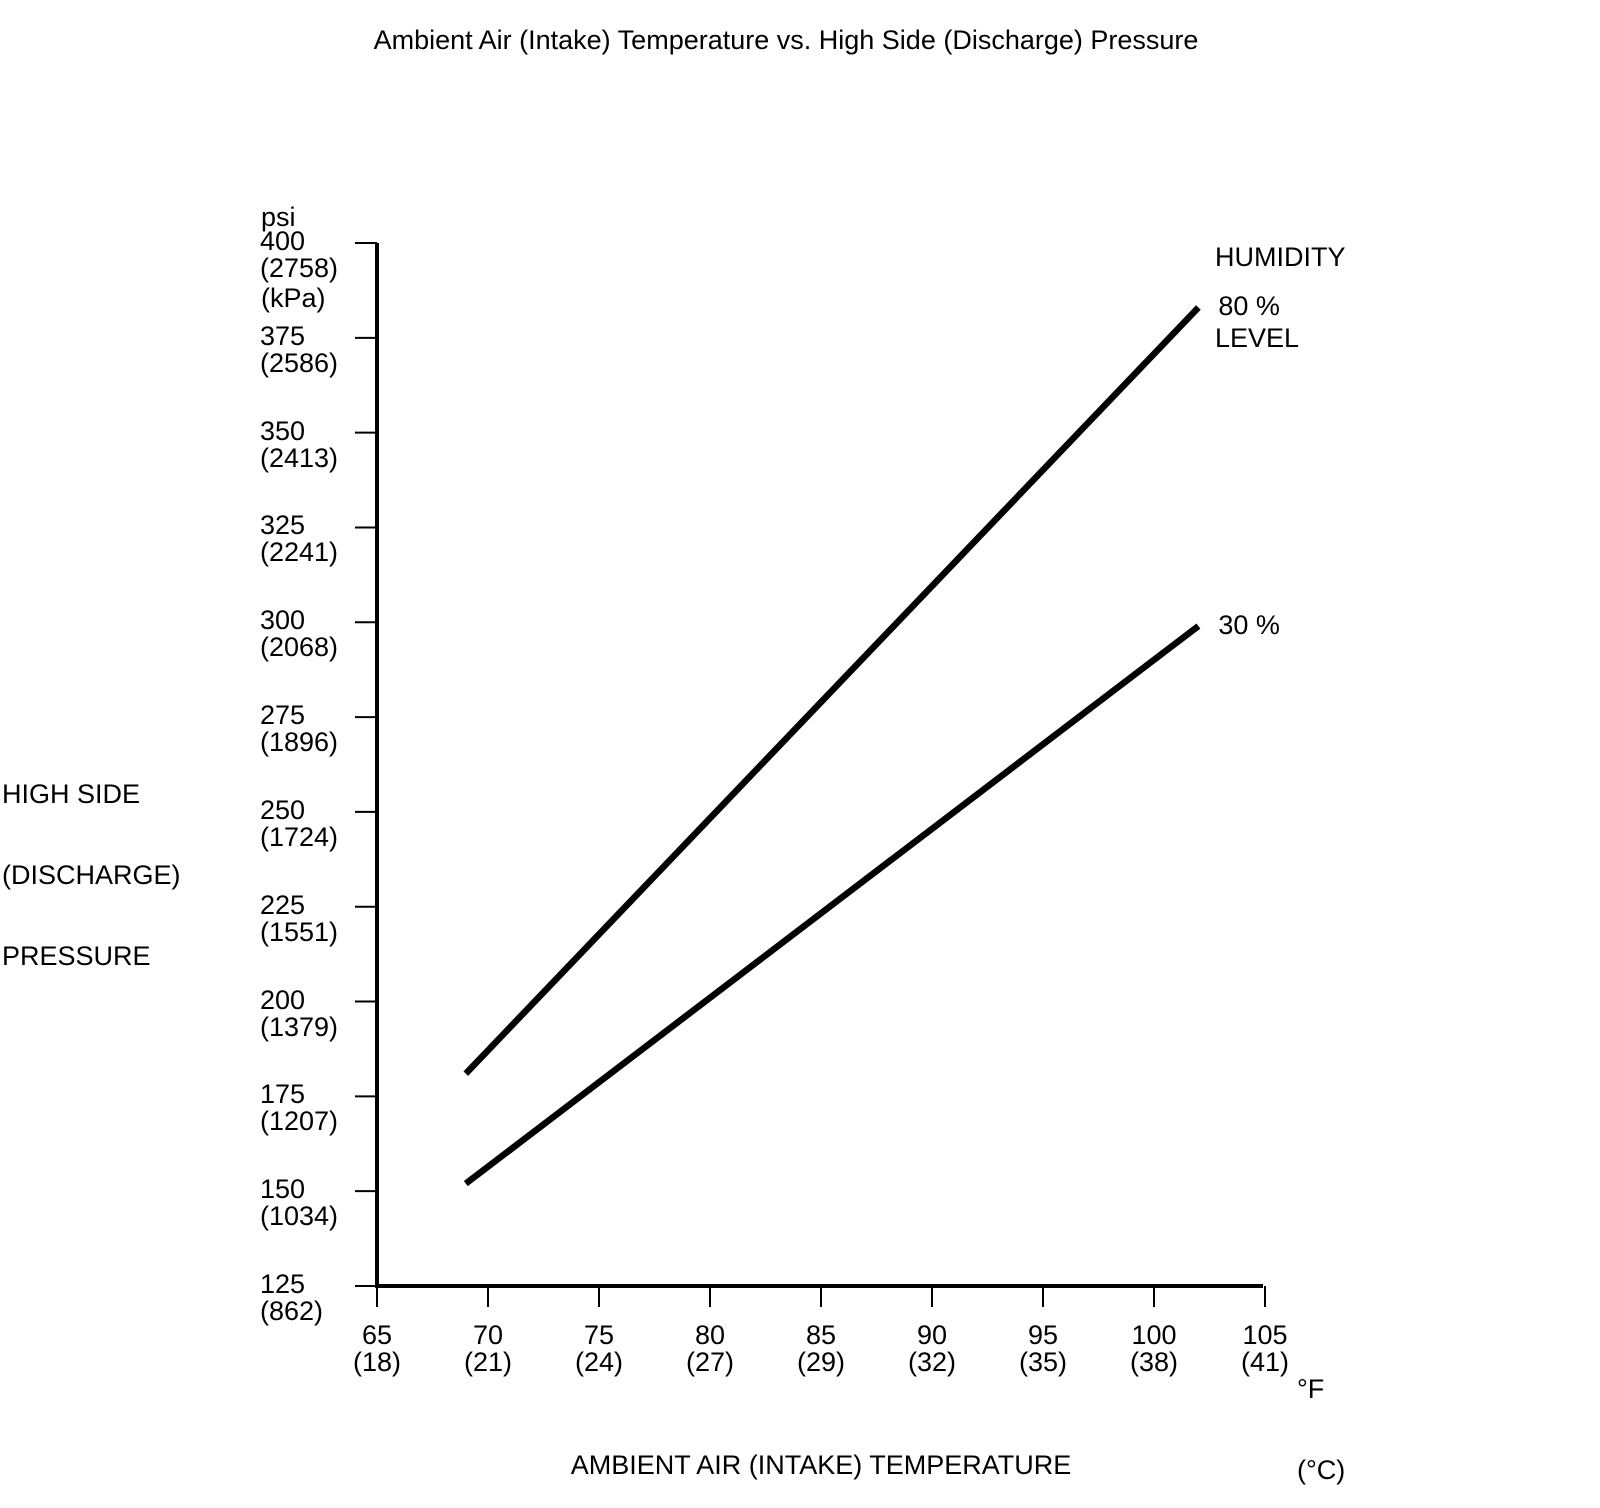 The image size is (1600, 1508). Describe the element at coordinates (299, 1203) in the screenshot. I see `y-tick-label: 150 (1034)` at that location.